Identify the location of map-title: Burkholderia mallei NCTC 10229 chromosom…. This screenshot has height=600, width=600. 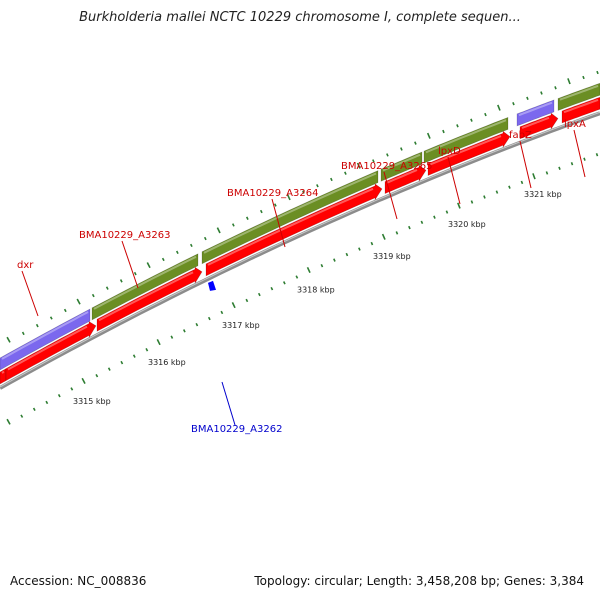
(300, 17).